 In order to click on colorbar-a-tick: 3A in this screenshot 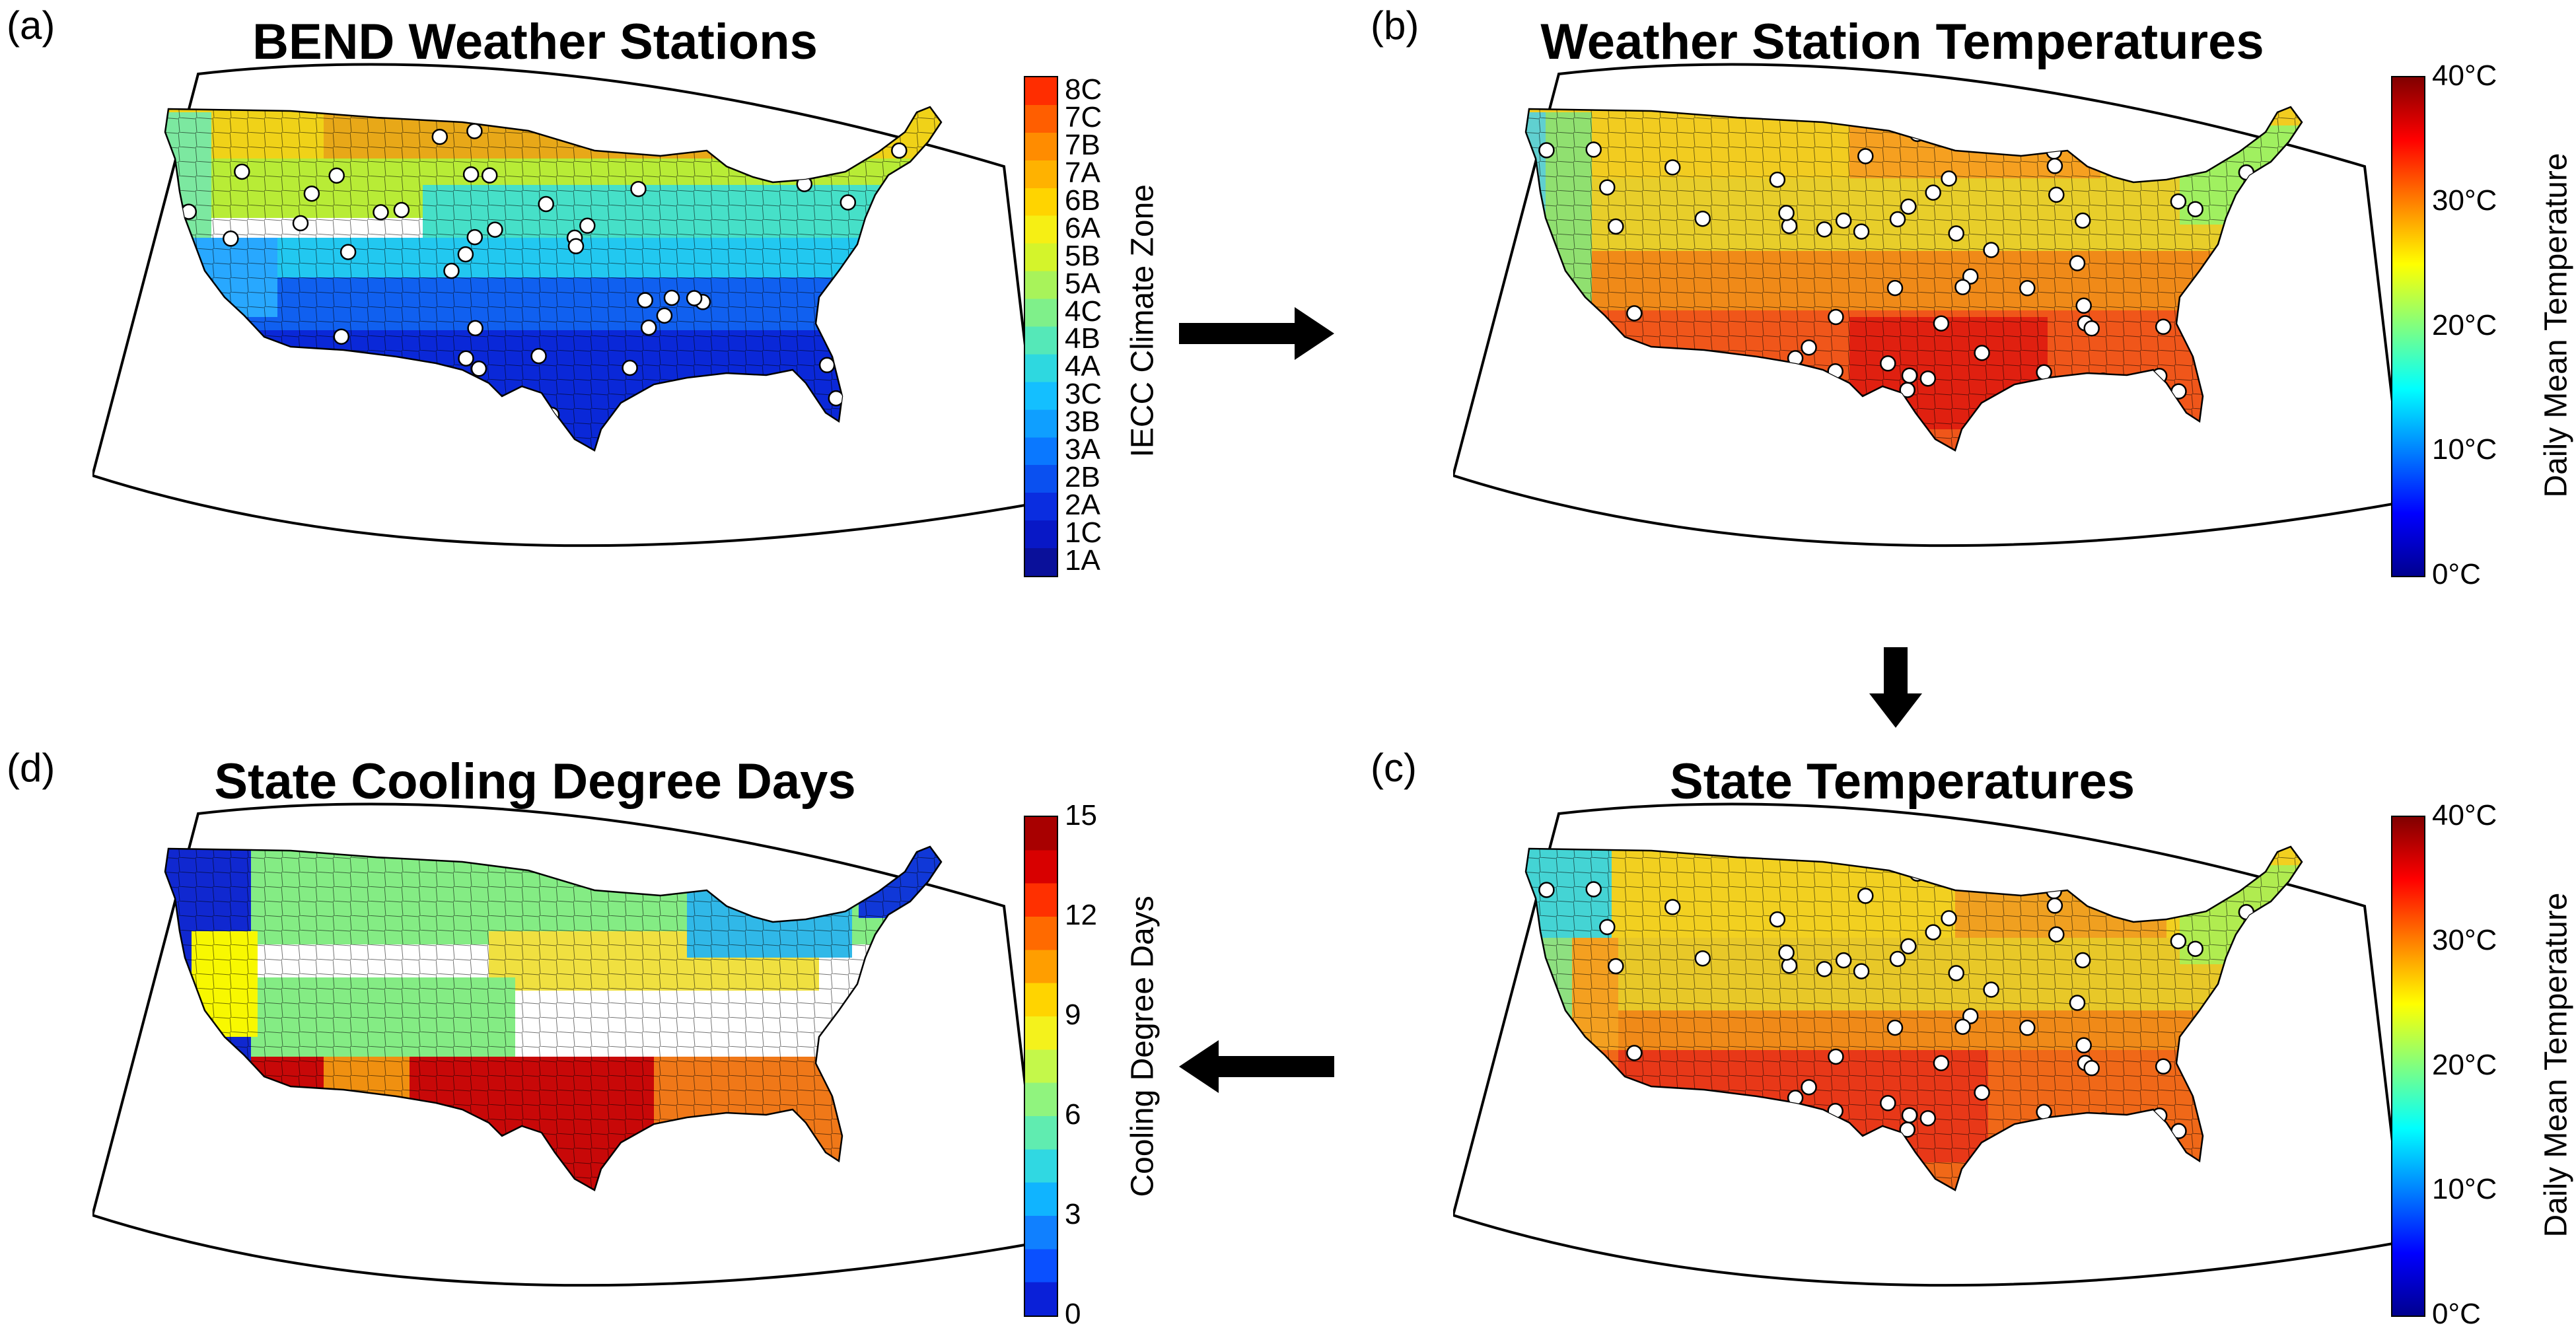, I will do `click(1083, 449)`.